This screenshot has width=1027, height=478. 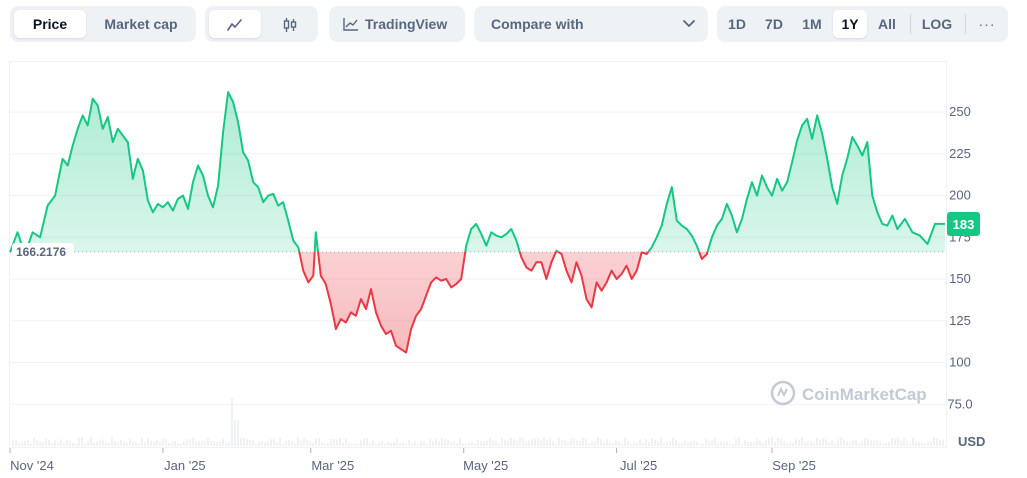 I want to click on x-tick-label: Nov '24, so click(x=32, y=465).